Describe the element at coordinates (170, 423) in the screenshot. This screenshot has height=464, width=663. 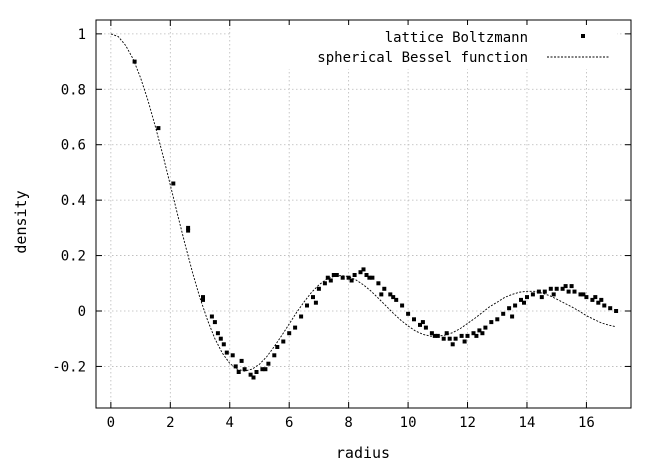
I see `x-tick-label: 2` at that location.